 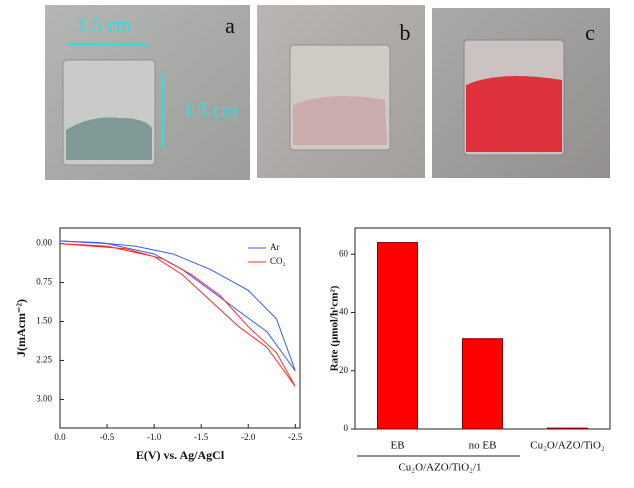 What do you see at coordinates (44, 321) in the screenshot?
I see `y-tick-label: 1.50` at bounding box center [44, 321].